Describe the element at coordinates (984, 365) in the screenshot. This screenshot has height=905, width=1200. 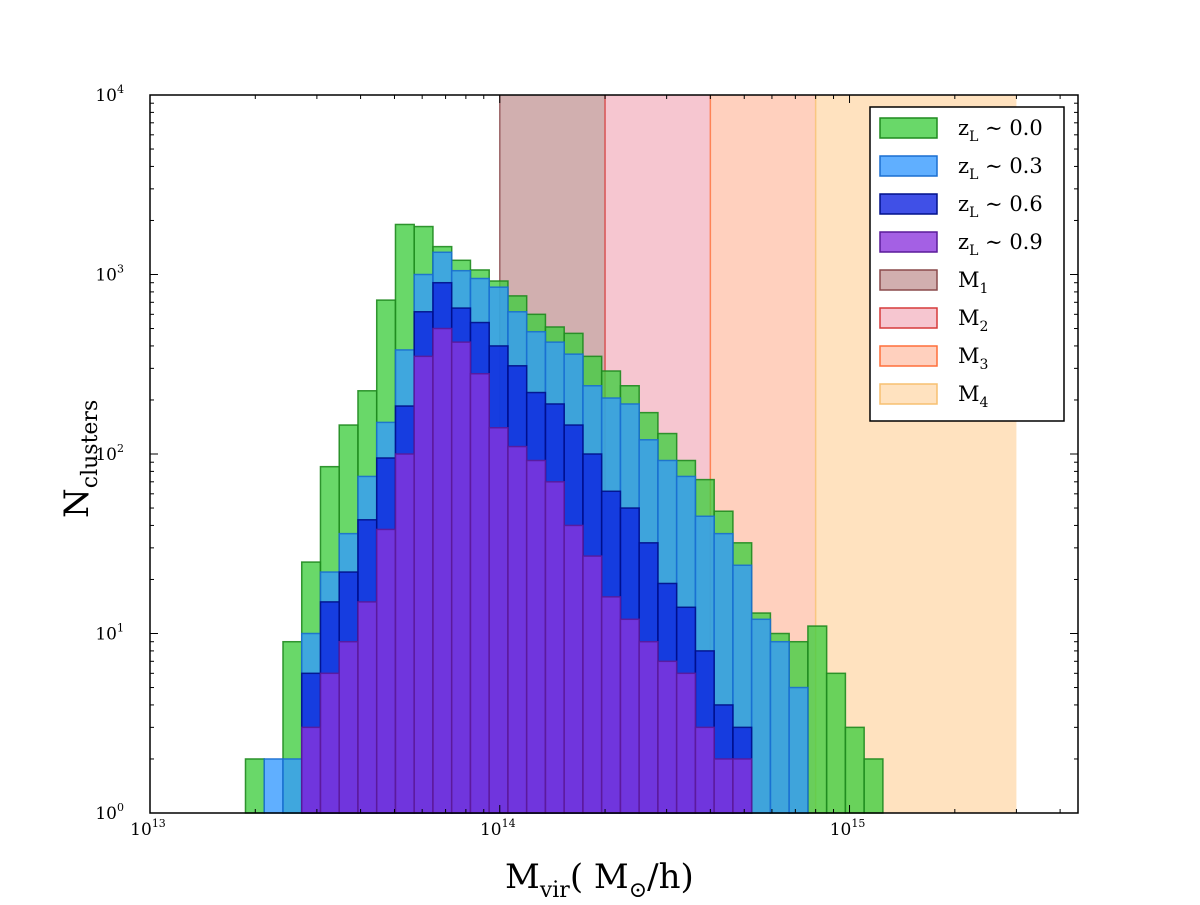
I see `legend-label-sub: 3` at that location.